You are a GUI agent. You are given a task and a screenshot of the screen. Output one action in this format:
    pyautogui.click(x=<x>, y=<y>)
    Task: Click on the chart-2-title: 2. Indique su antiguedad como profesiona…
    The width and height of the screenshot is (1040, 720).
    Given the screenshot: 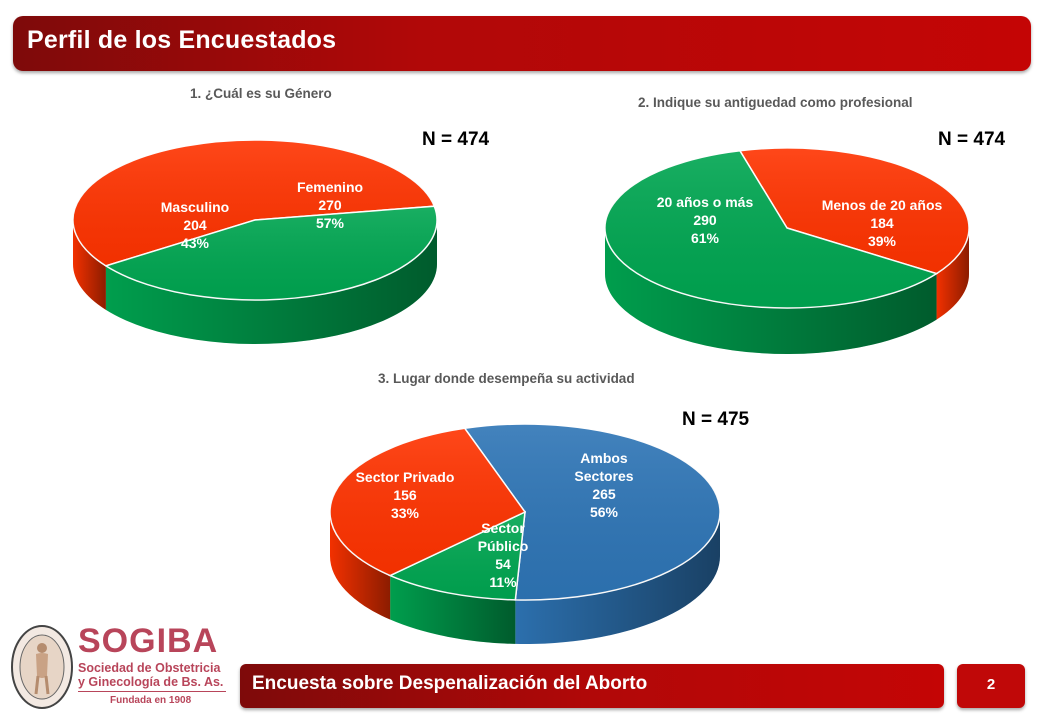 What is the action you would take?
    pyautogui.click(x=775, y=102)
    